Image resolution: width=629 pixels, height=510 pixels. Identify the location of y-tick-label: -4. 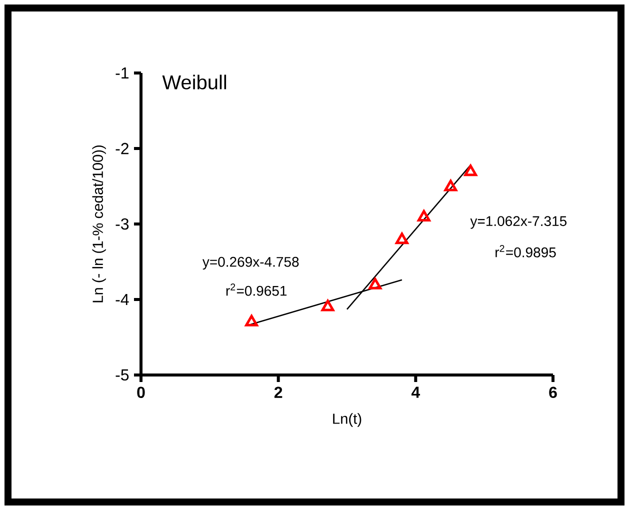
(122, 299).